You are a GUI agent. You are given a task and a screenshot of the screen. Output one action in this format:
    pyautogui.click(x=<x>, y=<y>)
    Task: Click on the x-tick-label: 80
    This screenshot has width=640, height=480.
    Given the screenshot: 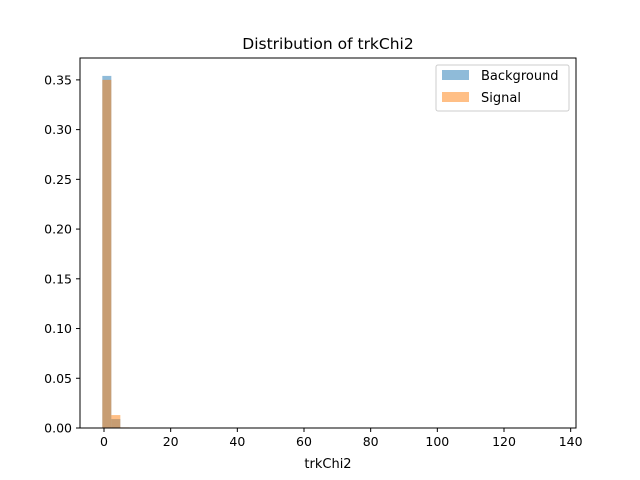 What is the action you would take?
    pyautogui.click(x=371, y=441)
    